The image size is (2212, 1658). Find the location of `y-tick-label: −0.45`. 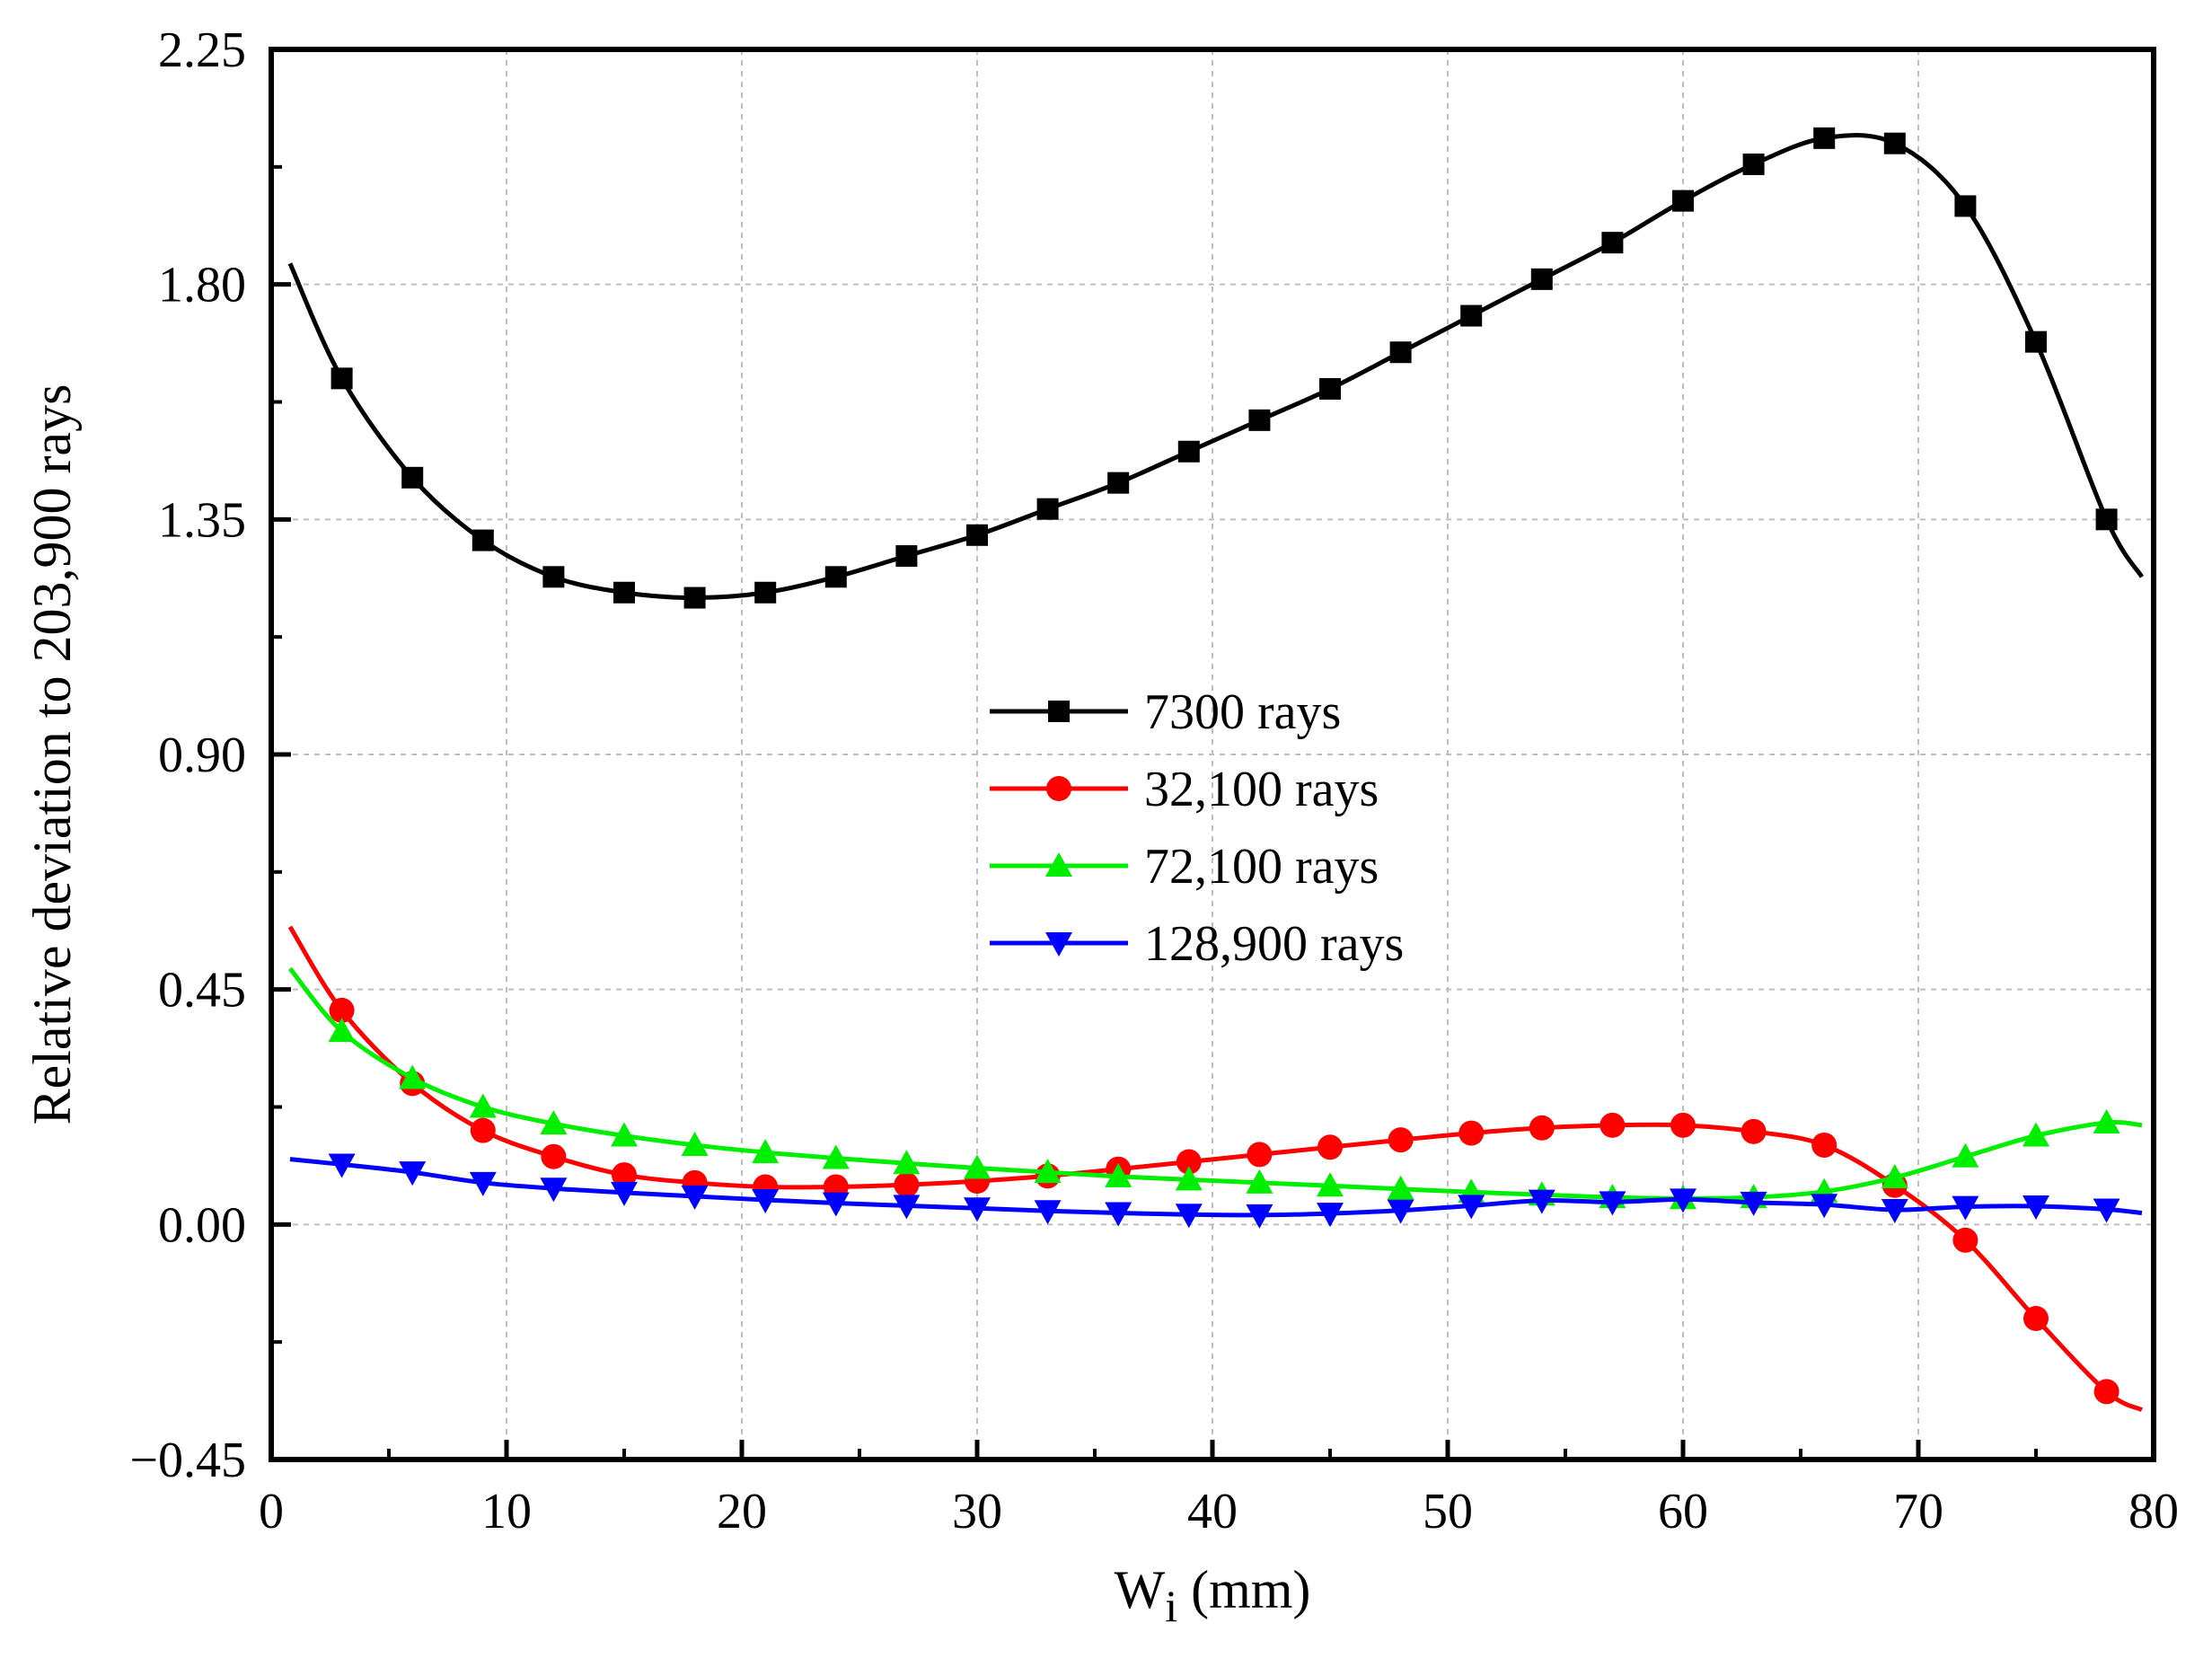

y-tick-label: −0.45 is located at coordinates (187, 1460).